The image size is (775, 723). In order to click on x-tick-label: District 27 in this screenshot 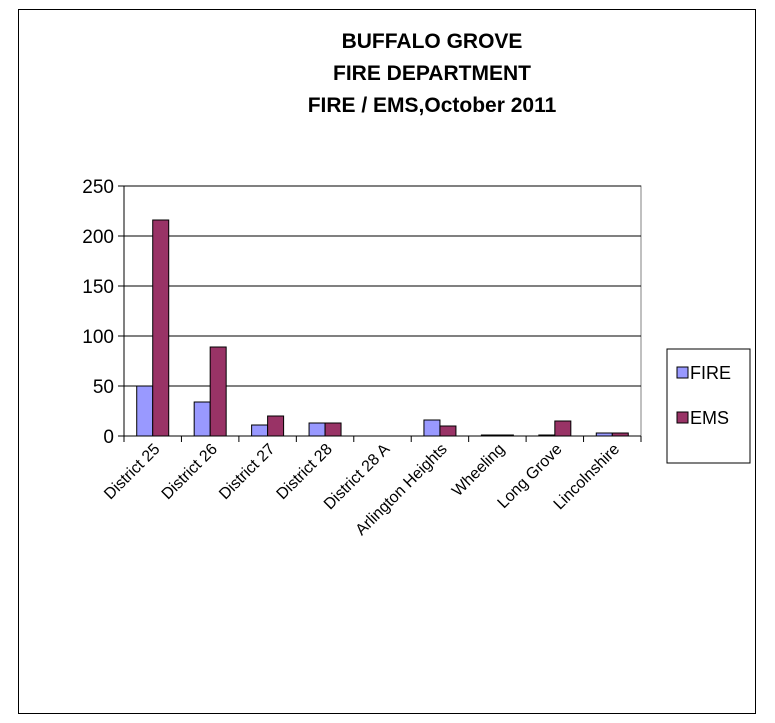, I will do `click(247, 472)`.